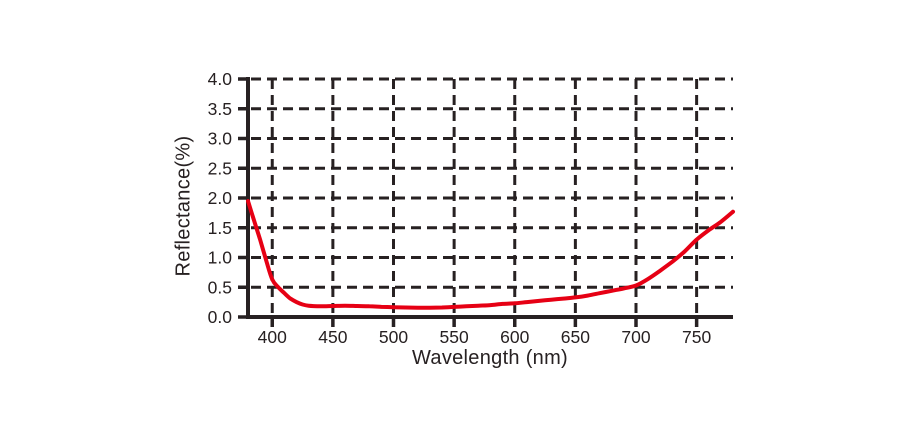 This screenshot has width=924, height=440. What do you see at coordinates (220, 317) in the screenshot?
I see `svg-text: 0.0` at bounding box center [220, 317].